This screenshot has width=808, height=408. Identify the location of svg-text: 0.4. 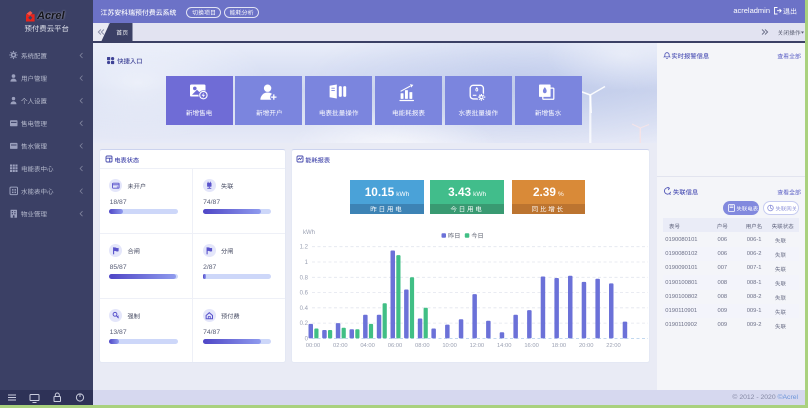
(304, 309).